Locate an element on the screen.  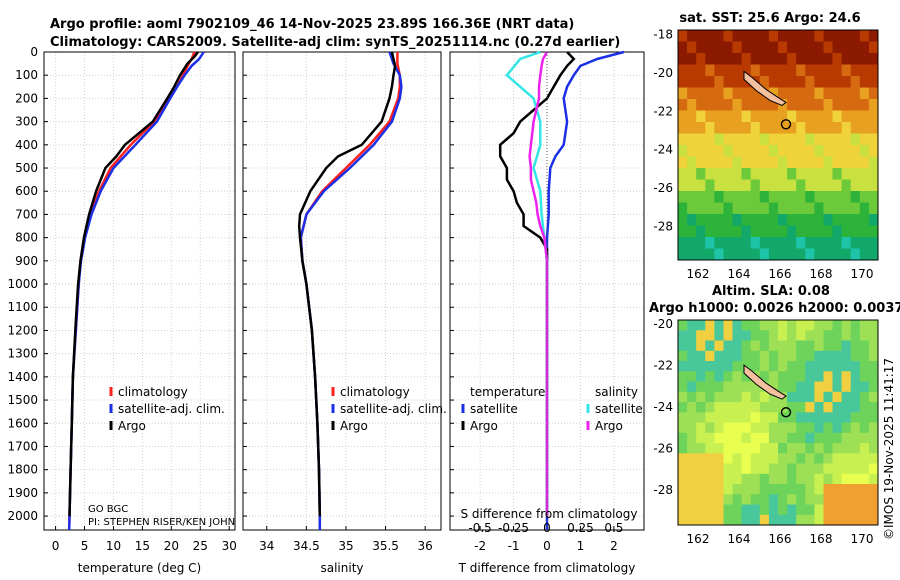
legend-label: Argo is located at coordinates (132, 426).